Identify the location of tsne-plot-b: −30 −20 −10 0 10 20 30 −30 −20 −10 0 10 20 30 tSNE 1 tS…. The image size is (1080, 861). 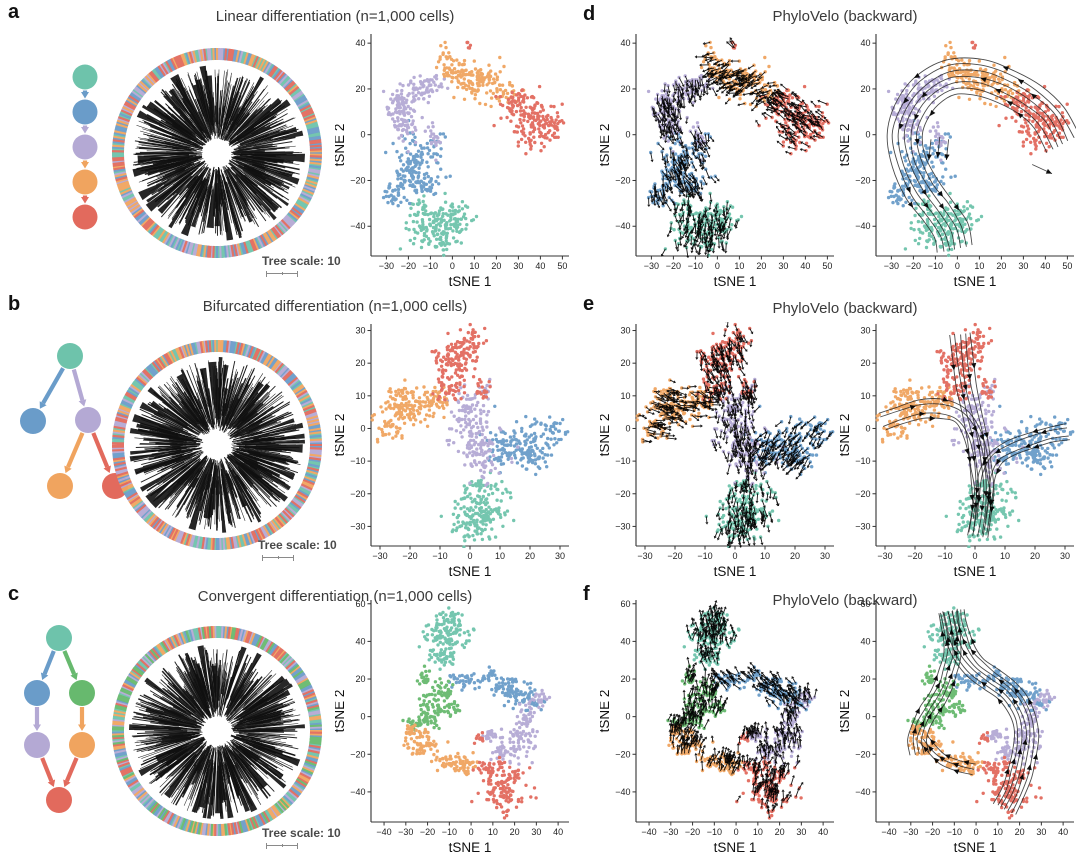
(455, 450).